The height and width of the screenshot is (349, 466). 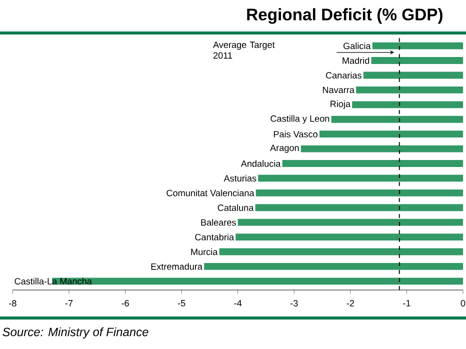 What do you see at coordinates (244, 50) in the screenshot?
I see `ref-line-label: Average Target 2011` at bounding box center [244, 50].